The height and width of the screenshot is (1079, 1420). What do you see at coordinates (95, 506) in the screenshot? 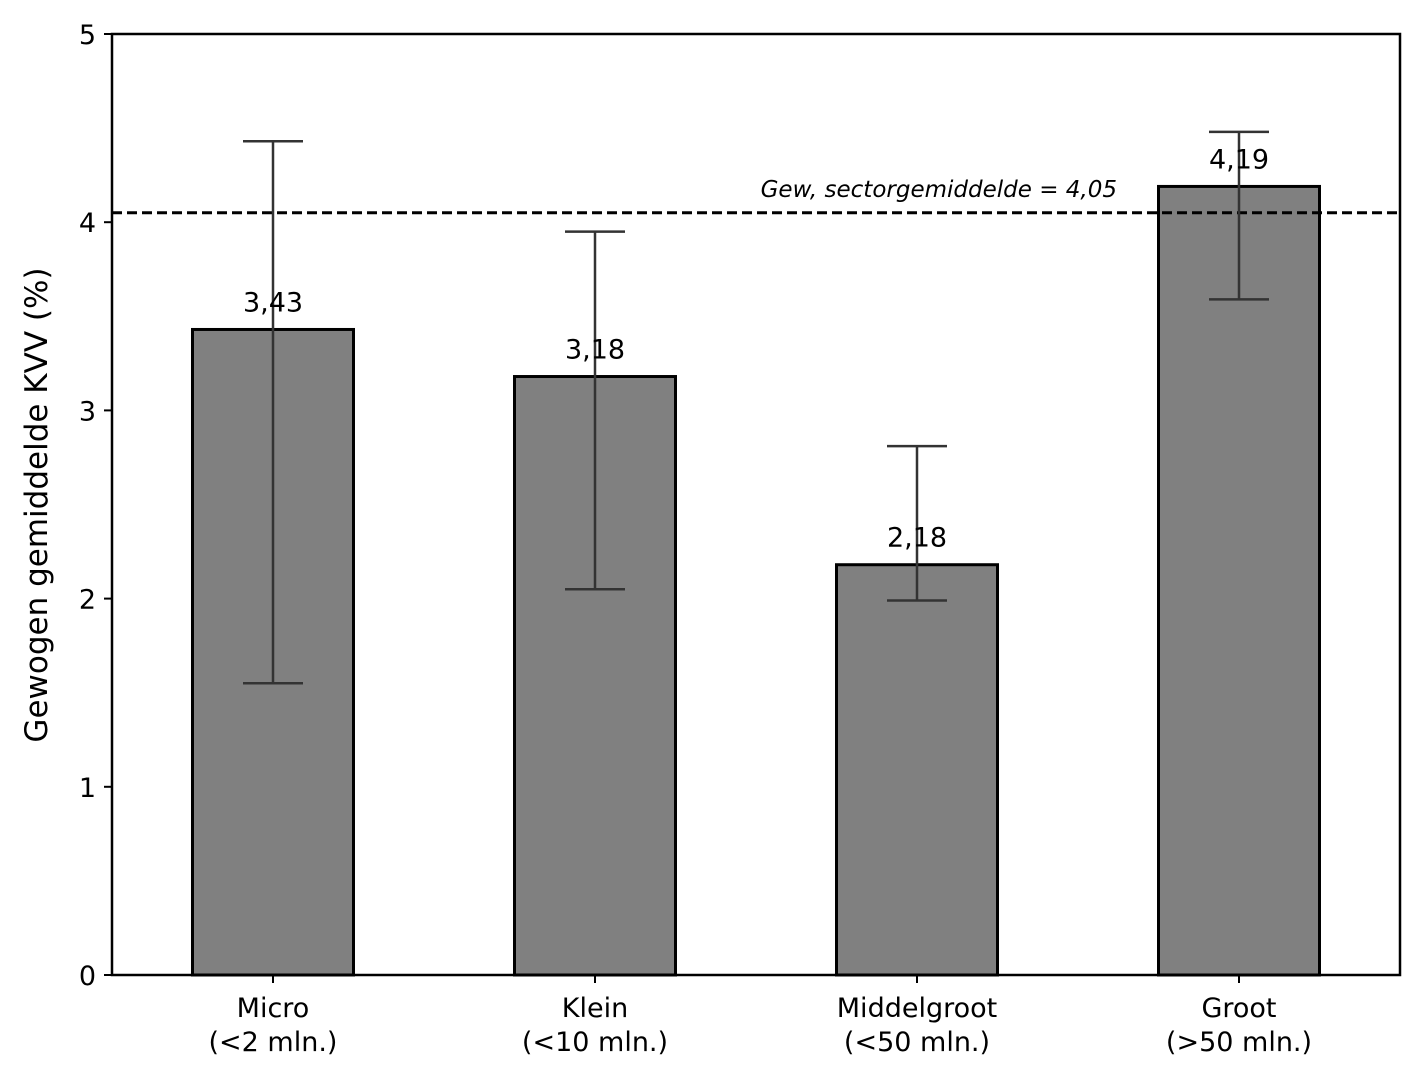
I see `y-axis-ticks: 0 1 2 3 4 5` at bounding box center [95, 506].